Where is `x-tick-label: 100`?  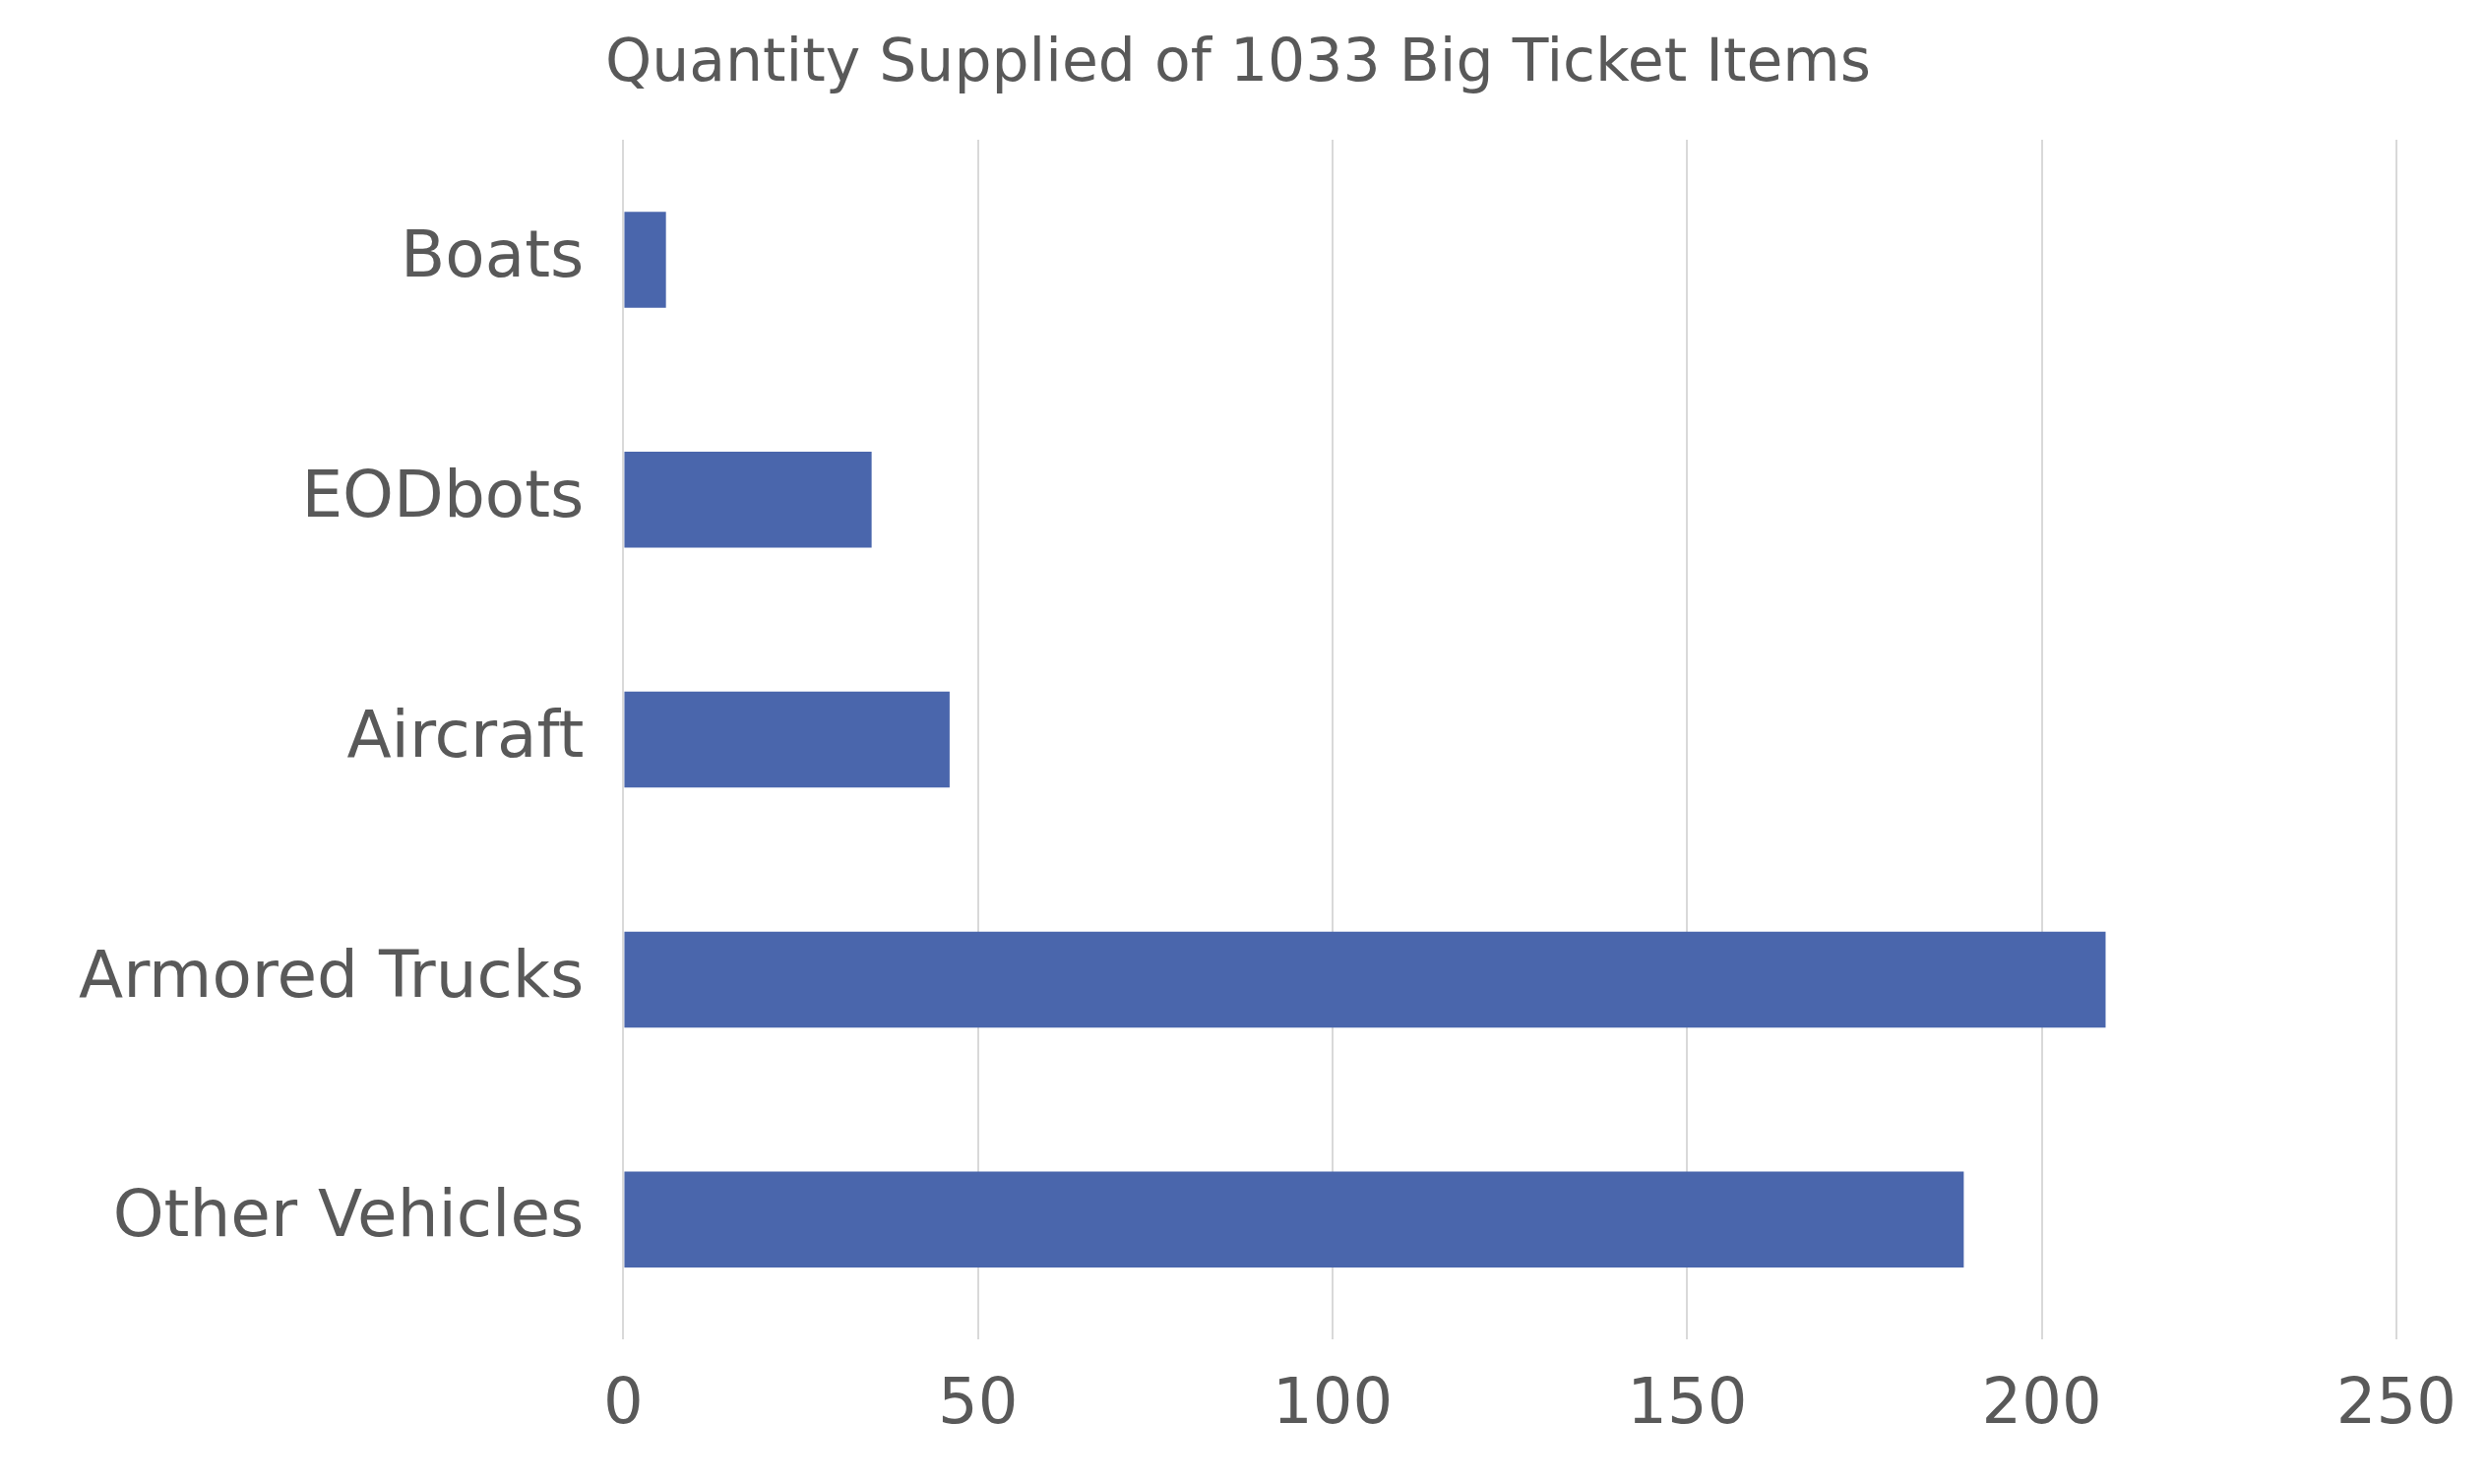
x-tick-label: 100 is located at coordinates (1333, 1402).